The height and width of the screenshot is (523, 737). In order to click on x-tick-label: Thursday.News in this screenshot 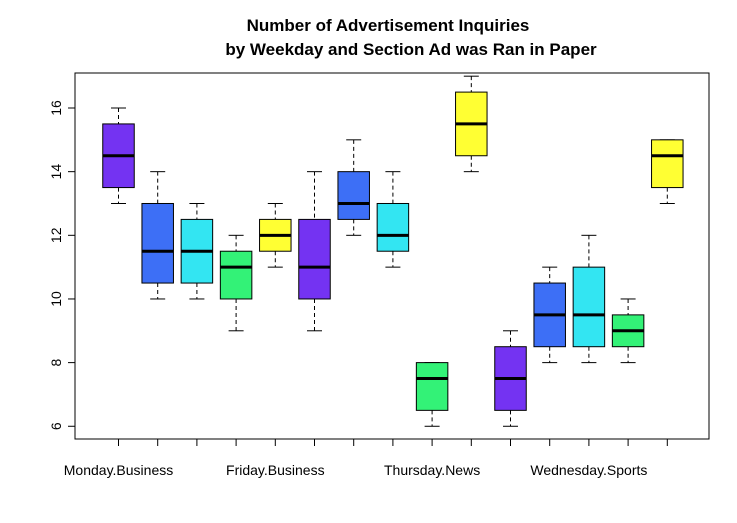, I will do `click(432, 470)`.